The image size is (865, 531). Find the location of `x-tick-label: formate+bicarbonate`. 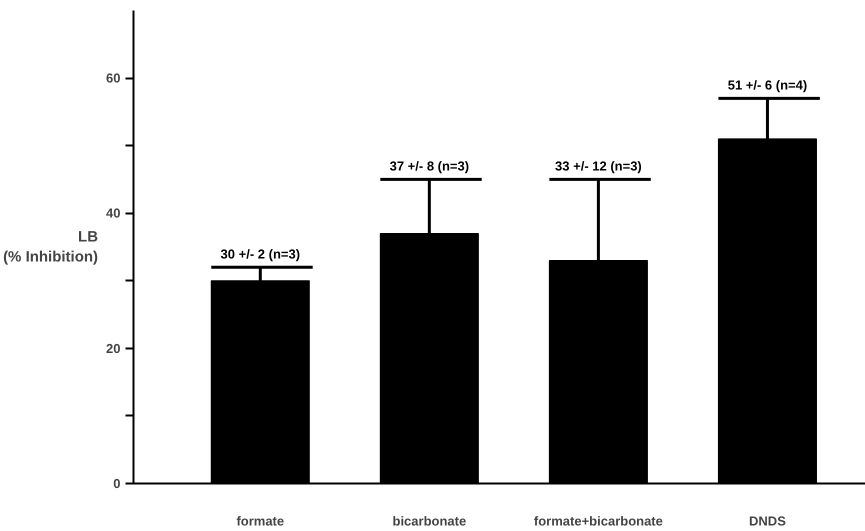

x-tick-label: formate+bicarbonate is located at coordinates (598, 521).